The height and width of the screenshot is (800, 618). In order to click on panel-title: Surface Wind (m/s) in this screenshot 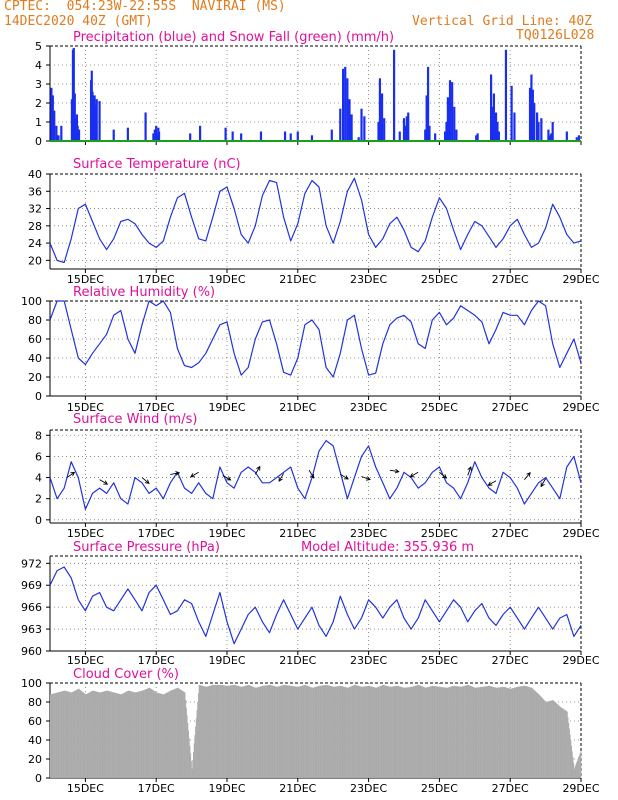, I will do `click(135, 419)`.